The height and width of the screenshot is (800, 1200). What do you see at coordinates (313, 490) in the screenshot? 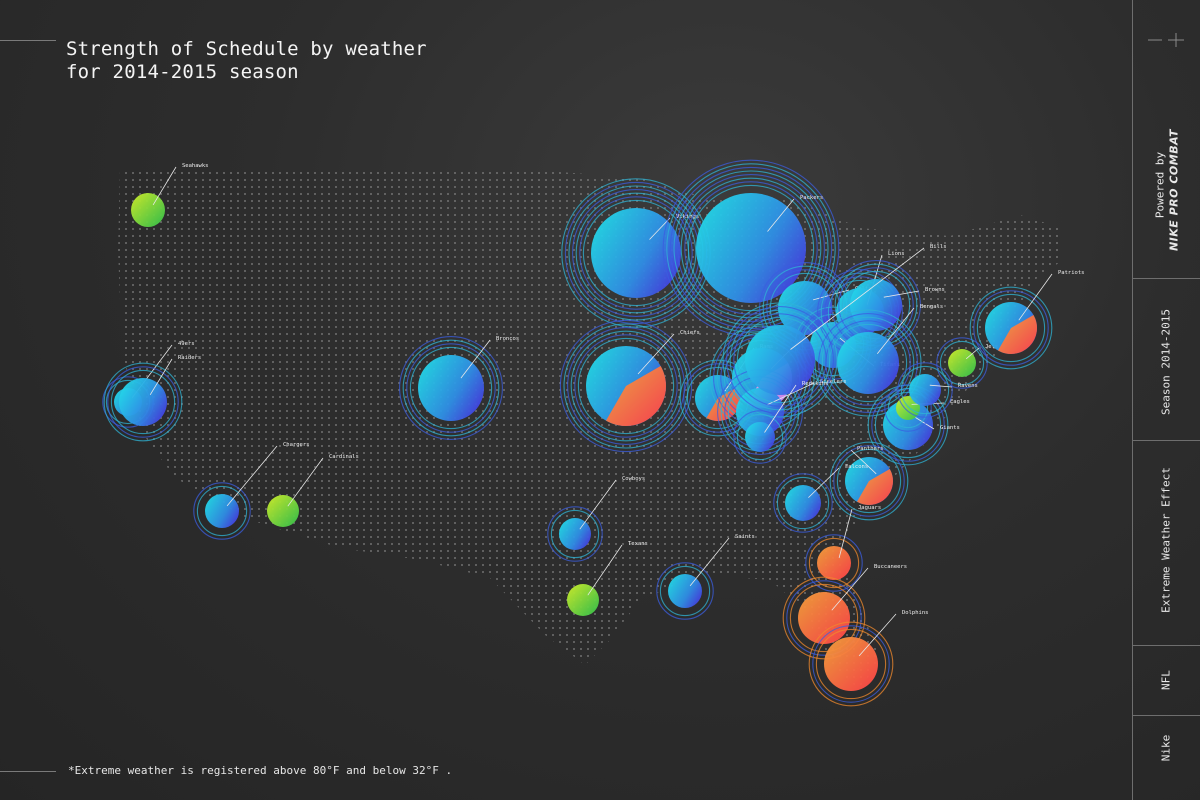
I see `team-bubble-cardinals: Cardinals` at bounding box center [313, 490].